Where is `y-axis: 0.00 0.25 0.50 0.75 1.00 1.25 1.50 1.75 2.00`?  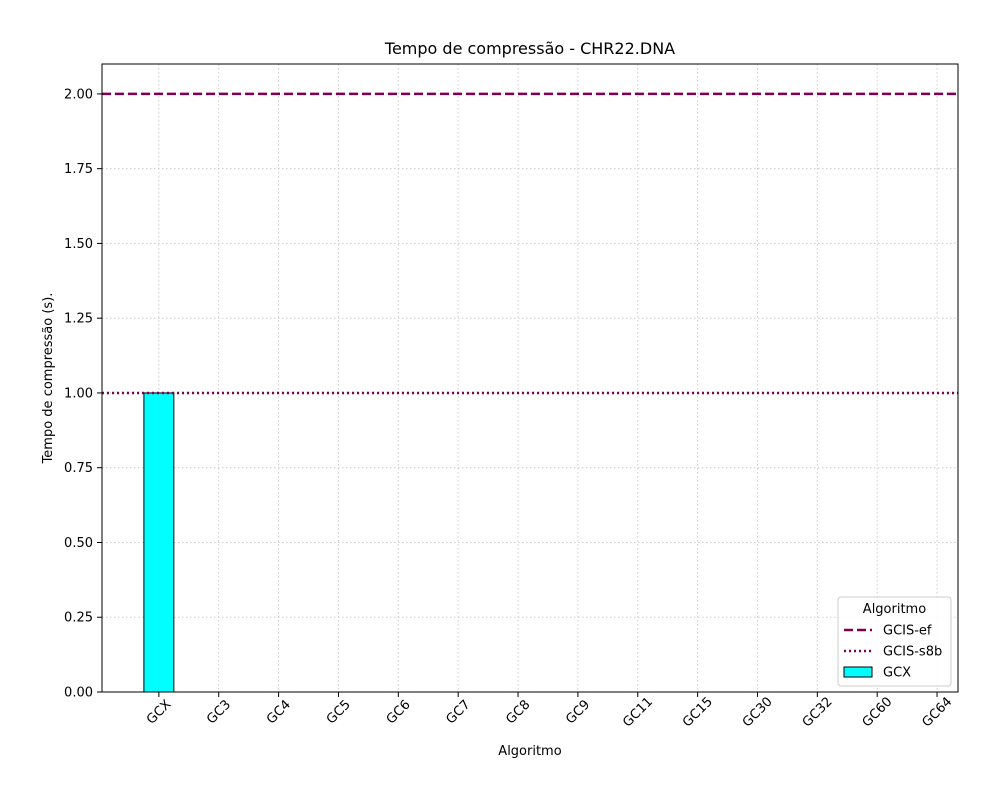
y-axis: 0.00 0.25 0.50 0.75 1.00 1.25 1.50 1.75 2.00 is located at coordinates (83, 394).